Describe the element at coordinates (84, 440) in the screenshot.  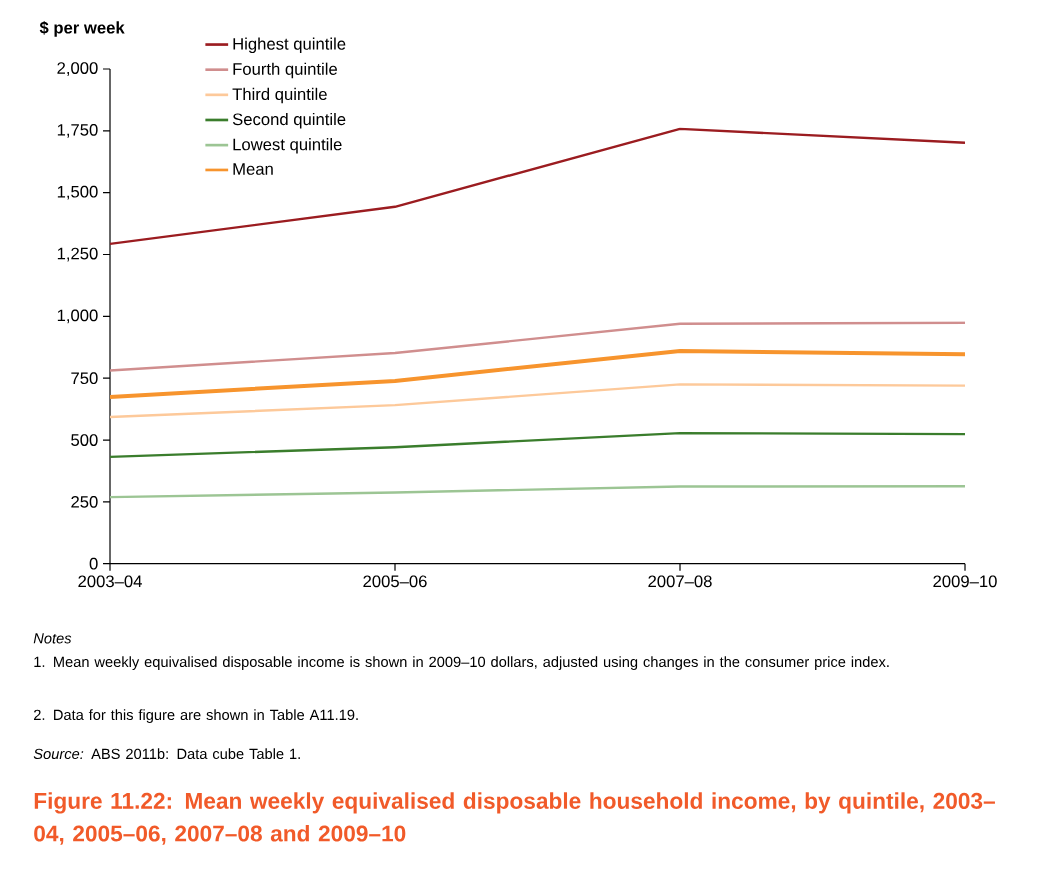
I see `y-tick-label: 500` at that location.